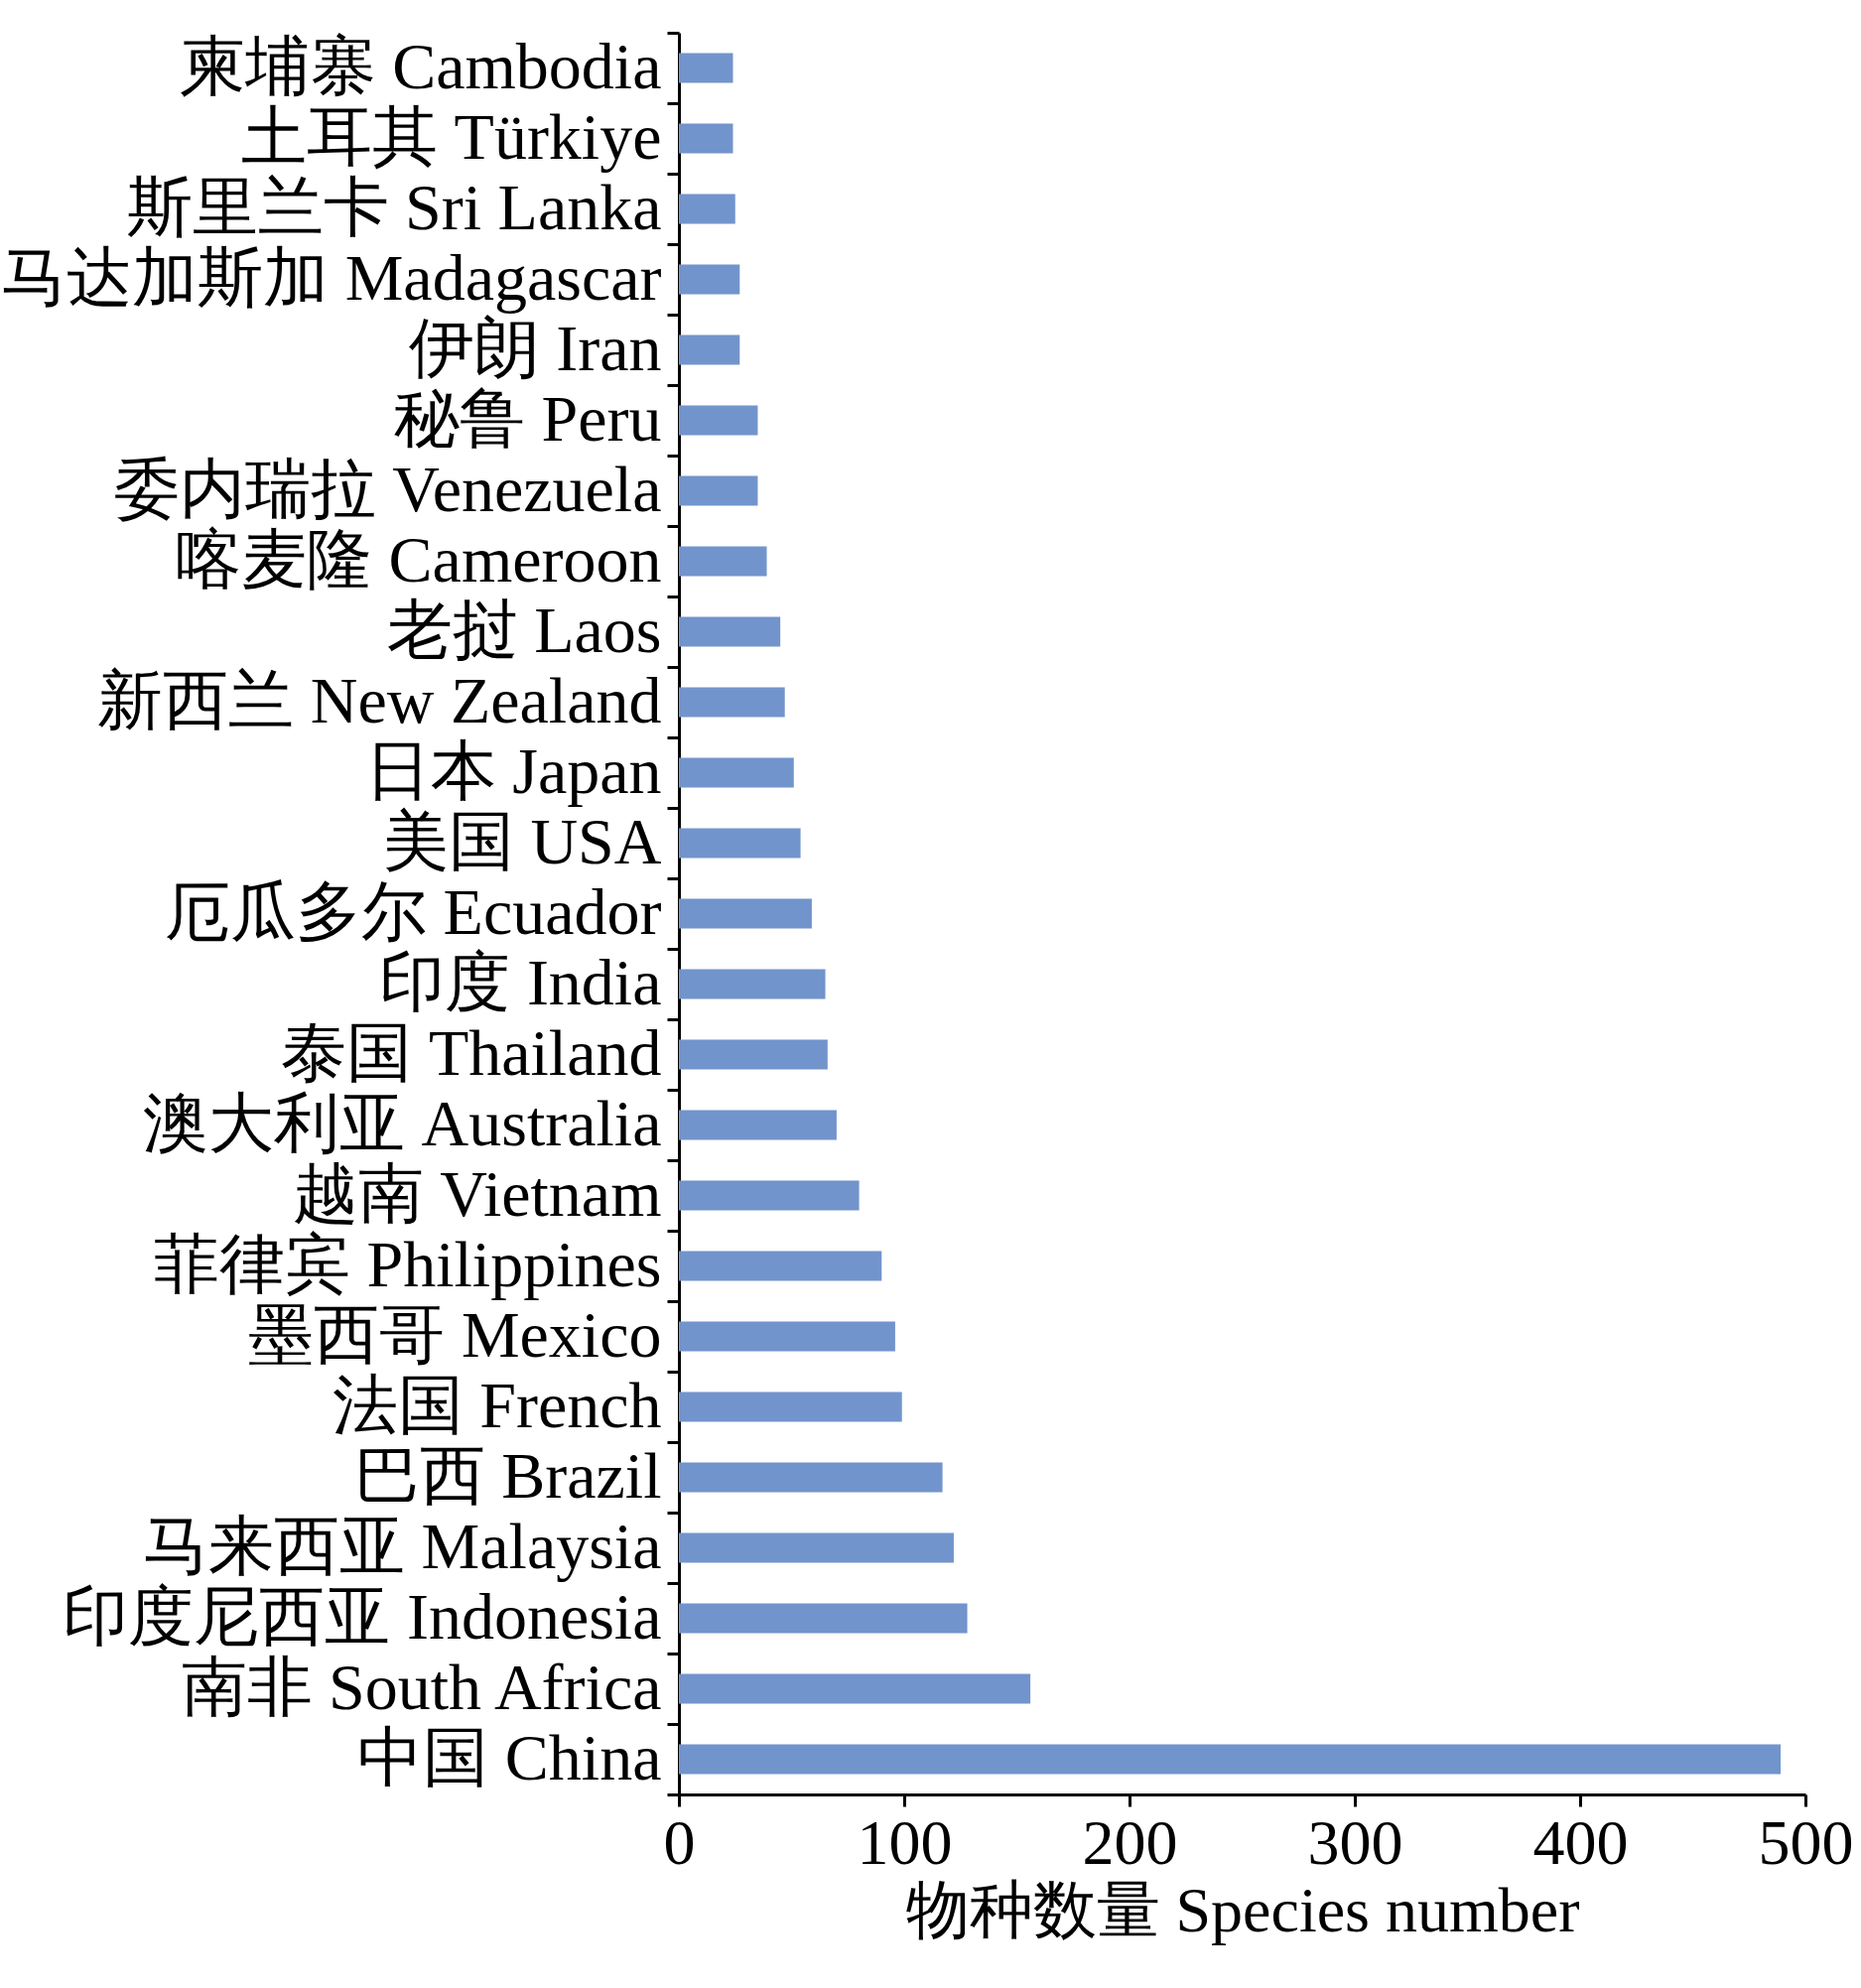 The image size is (1861, 1988). Describe the element at coordinates (407, 1264) in the screenshot. I see `y-tick-label: 菲律宾 Philippines` at that location.